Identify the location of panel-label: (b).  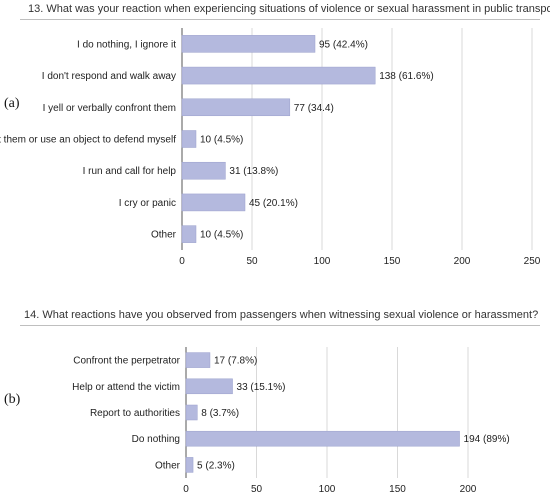
(12, 399).